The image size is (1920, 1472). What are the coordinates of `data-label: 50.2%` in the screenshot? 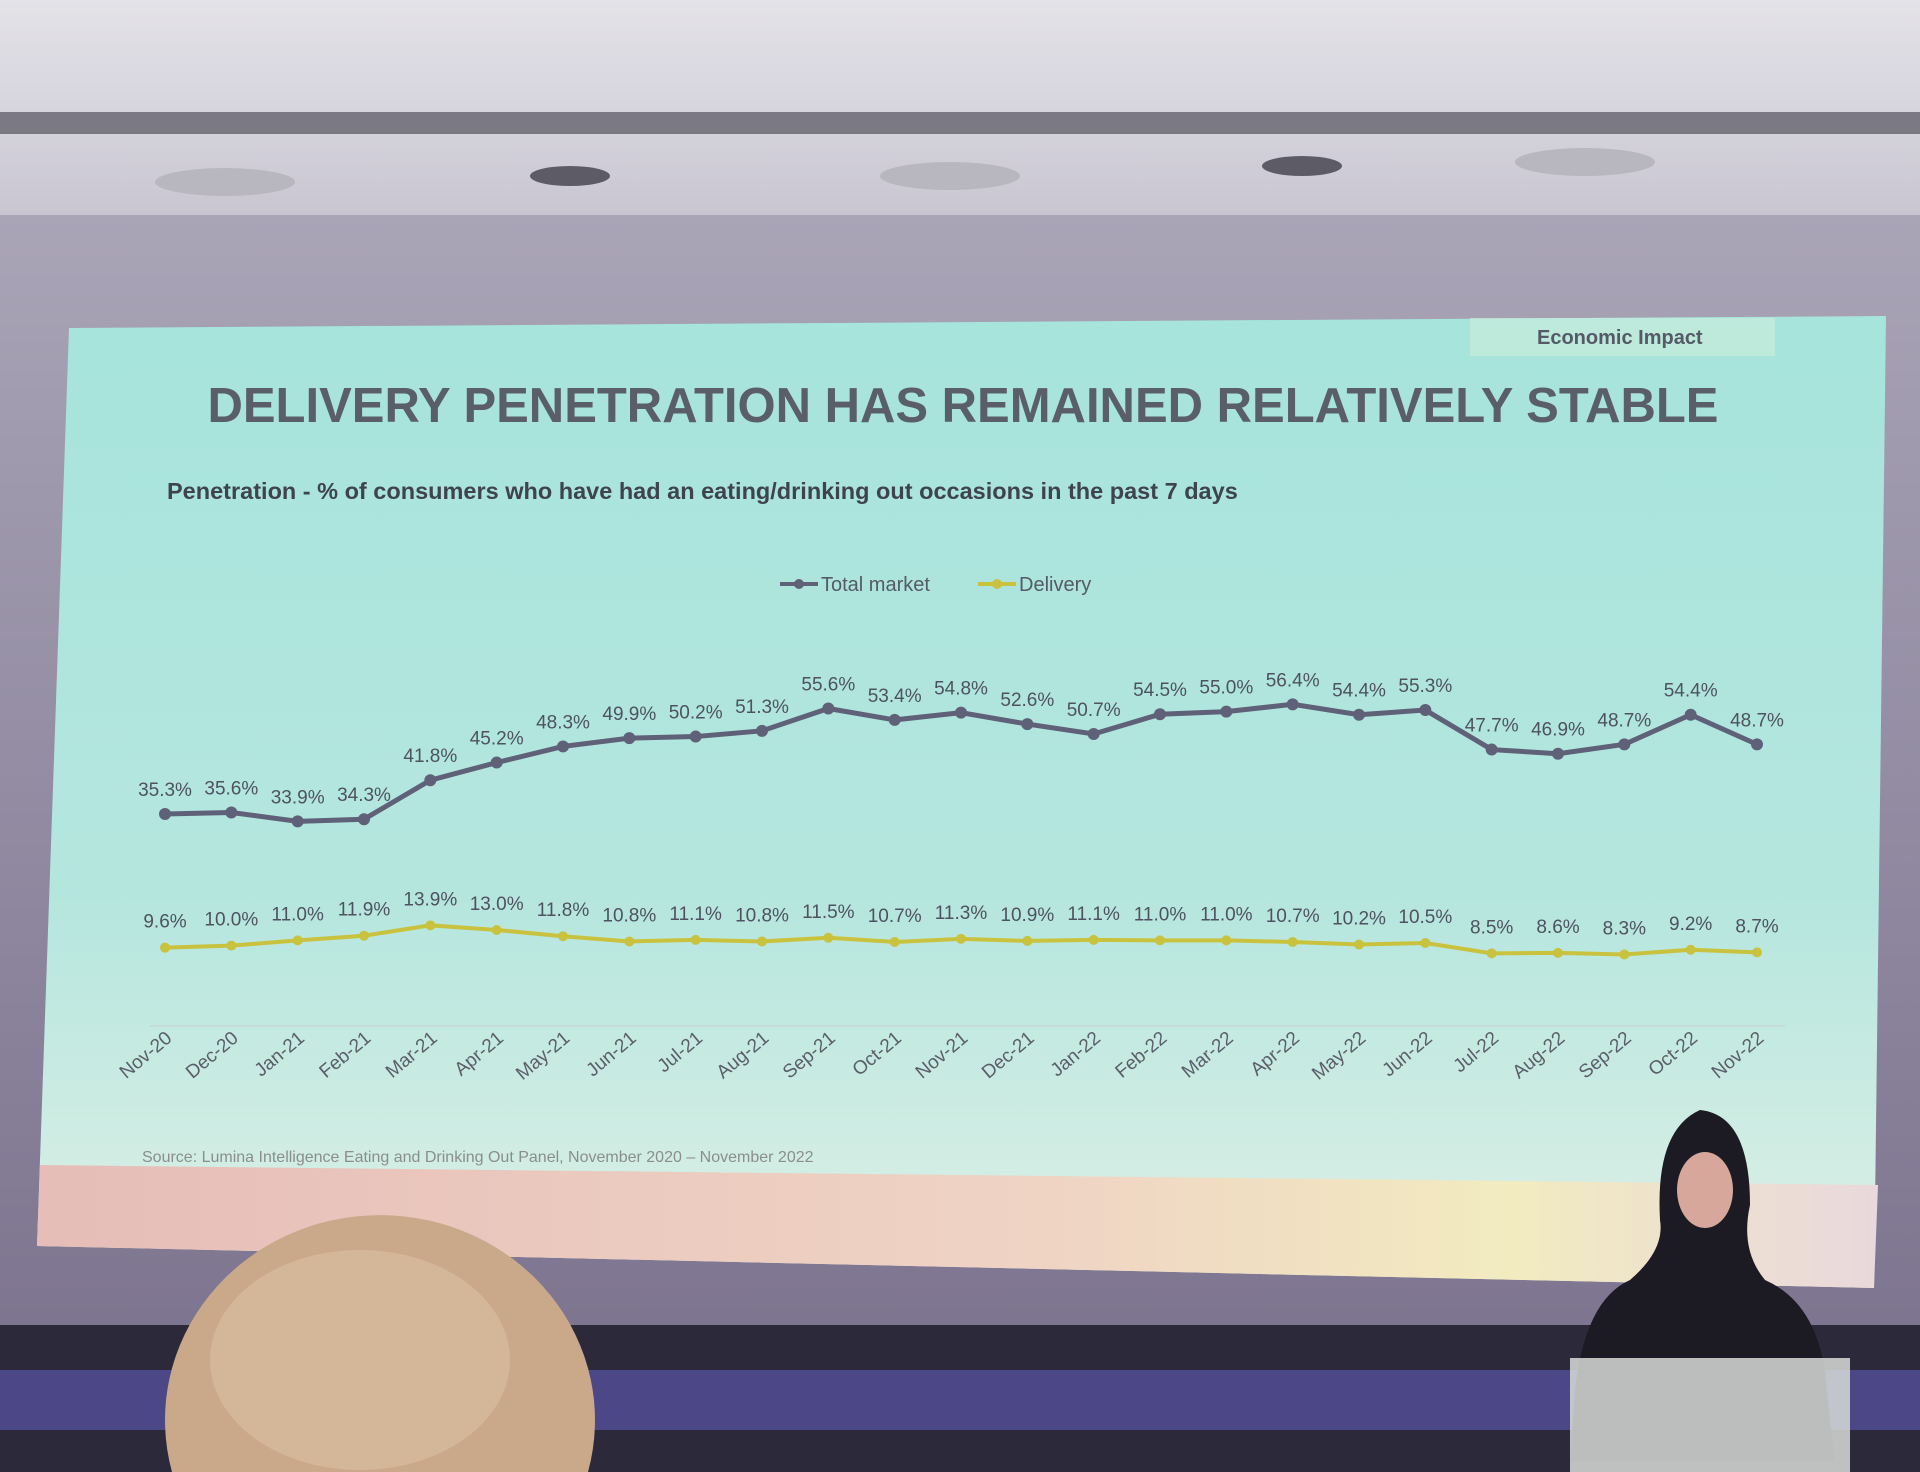 It's located at (696, 713).